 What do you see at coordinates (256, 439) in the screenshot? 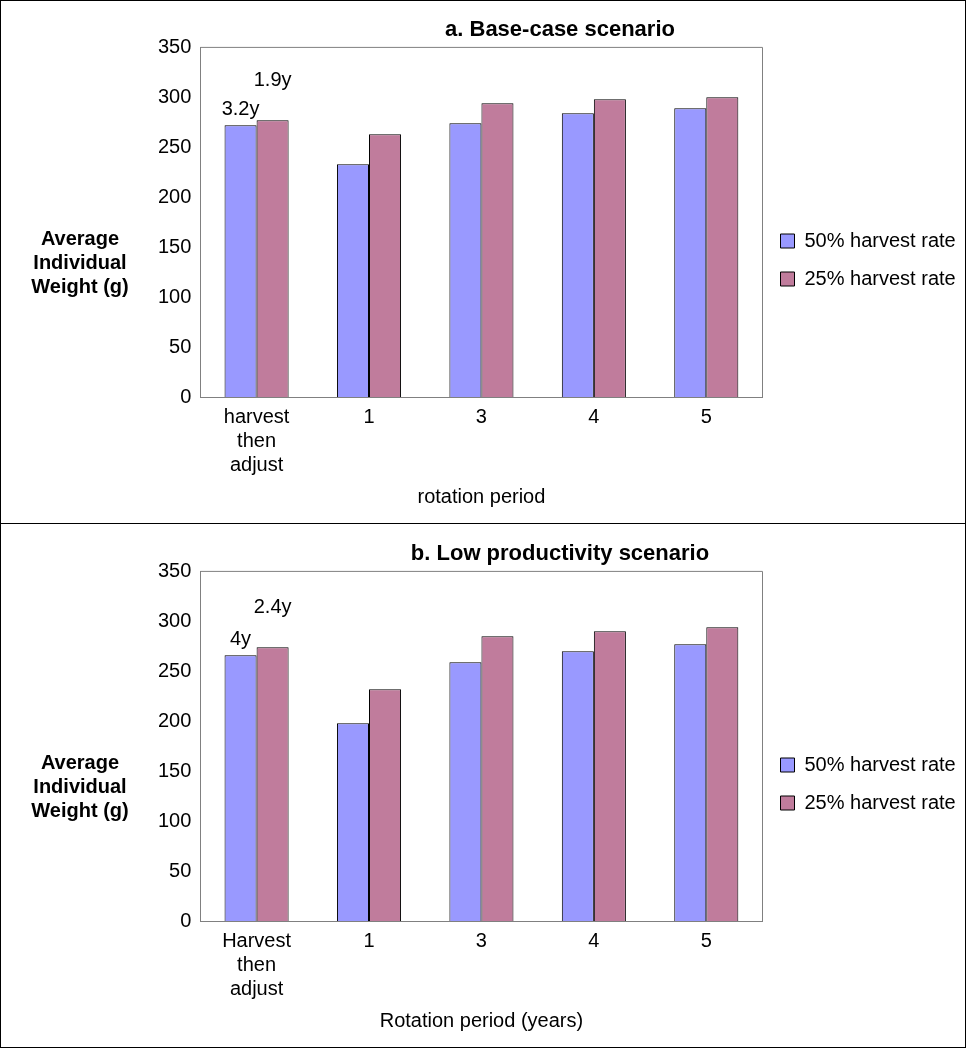
I see `x-tick-label: harvest then adjust` at bounding box center [256, 439].